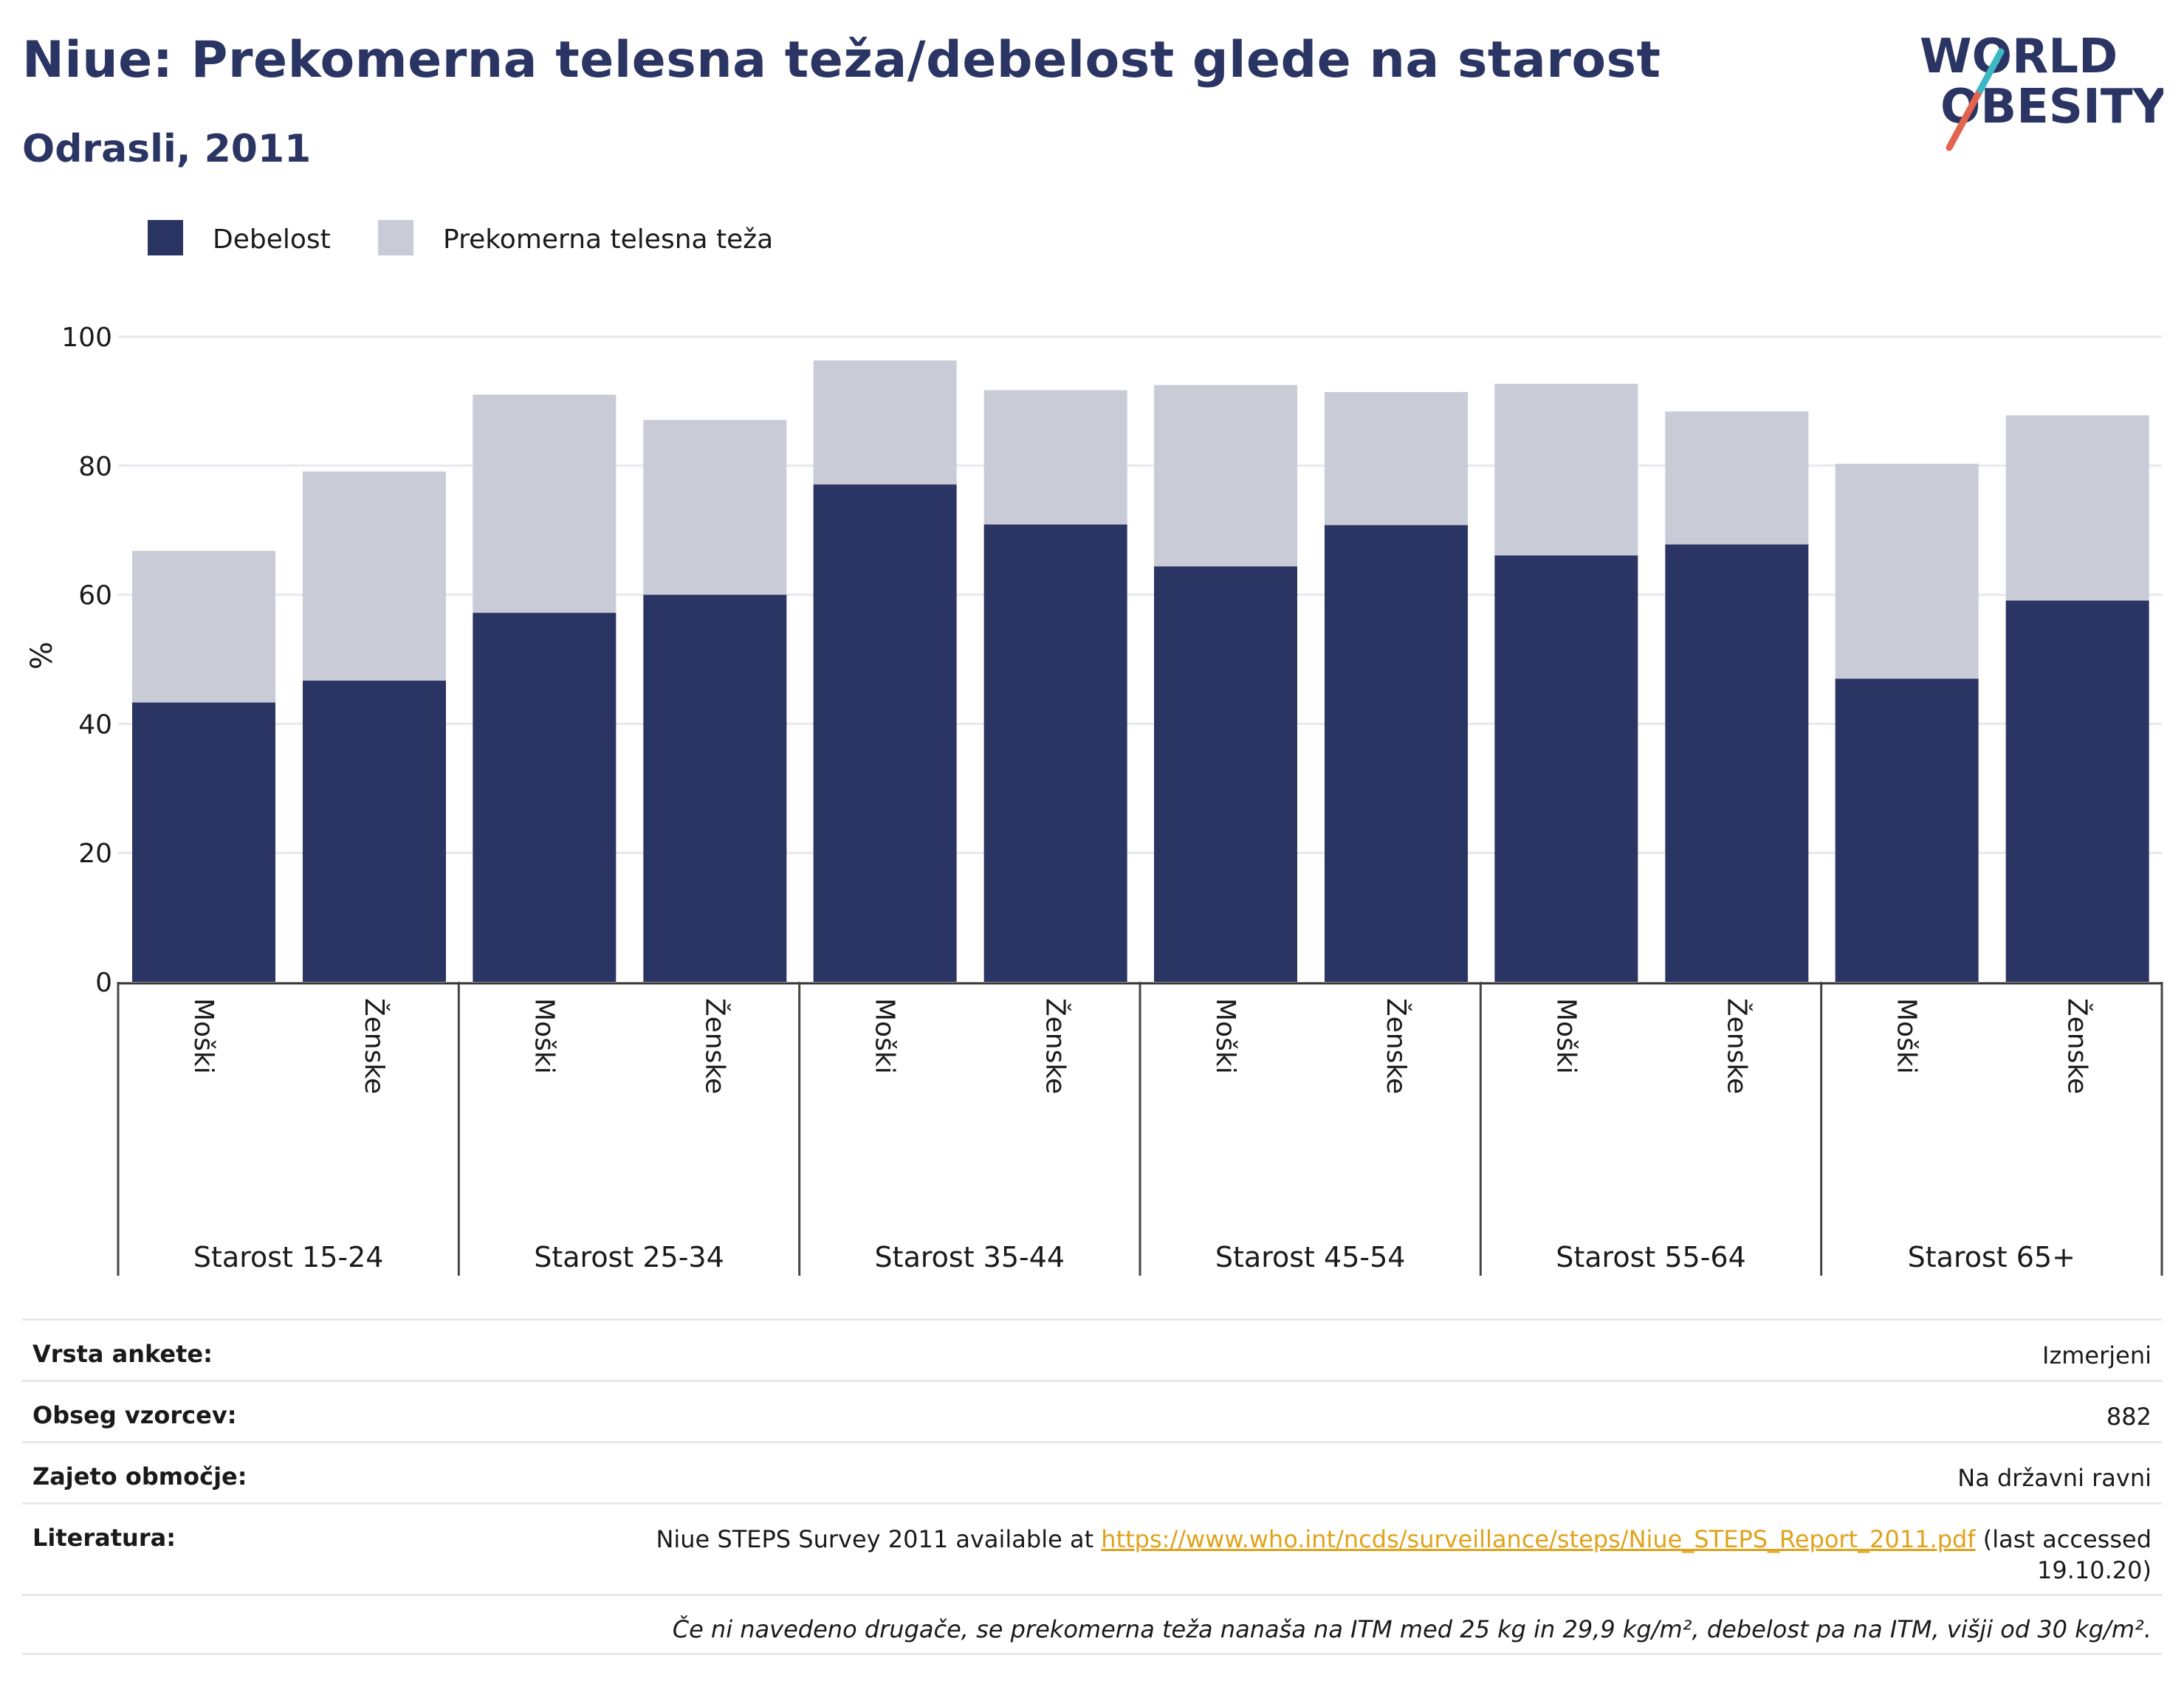  Describe the element at coordinates (1651, 1257) in the screenshot. I see `x-group-label: Starost 55-64` at that location.